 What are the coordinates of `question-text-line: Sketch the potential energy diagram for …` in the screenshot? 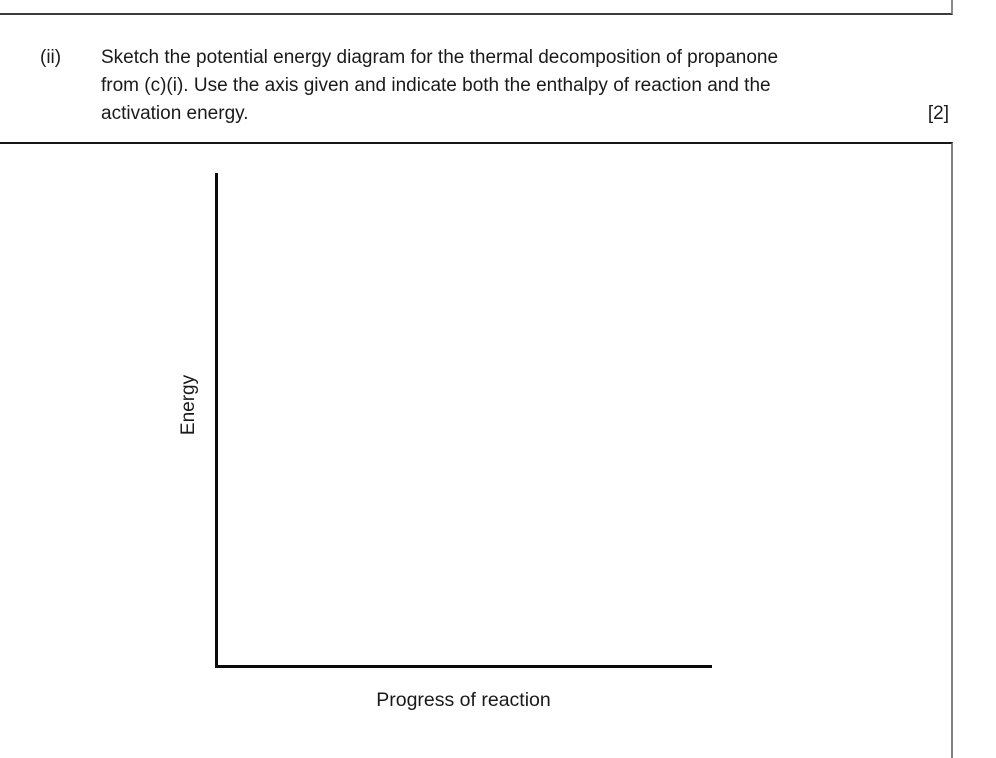 It's located at (440, 57).